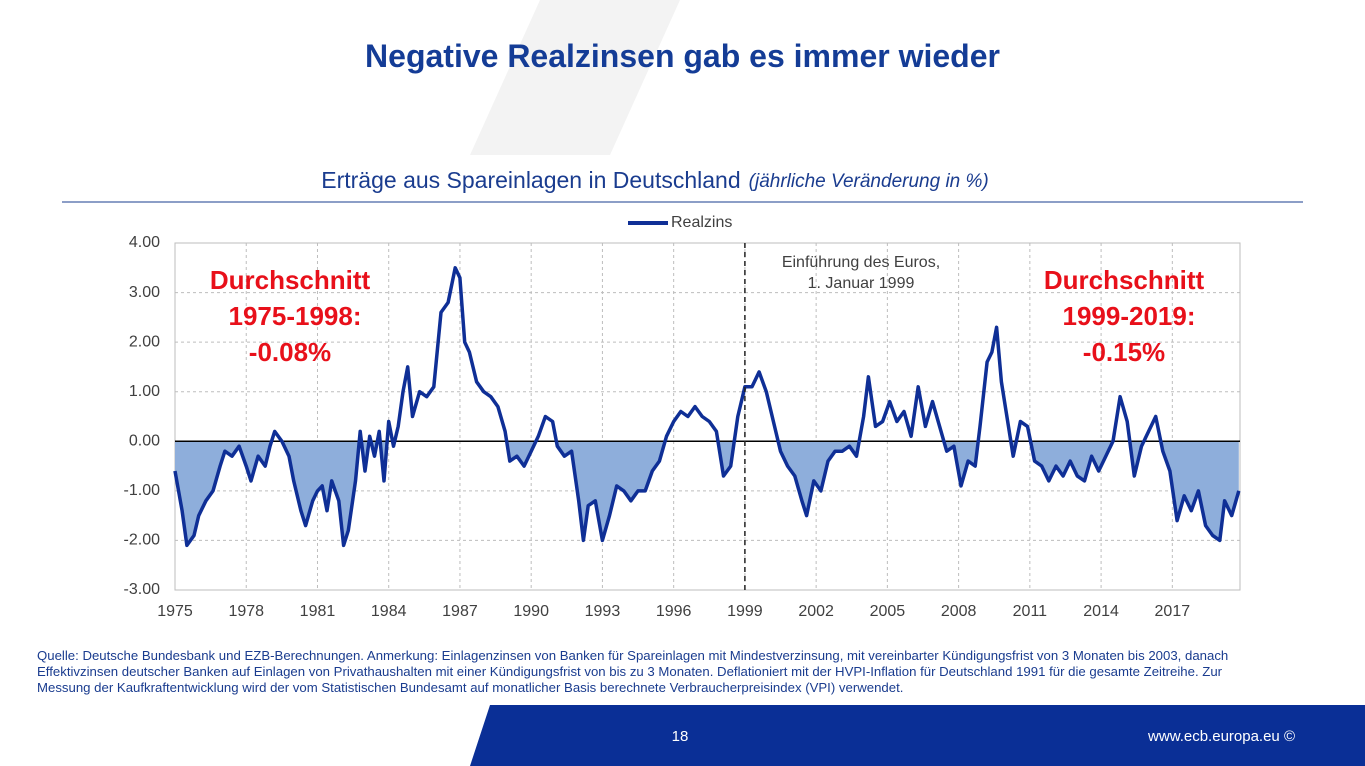  What do you see at coordinates (389, 611) in the screenshot?
I see `x-tick-label: 1984` at bounding box center [389, 611].